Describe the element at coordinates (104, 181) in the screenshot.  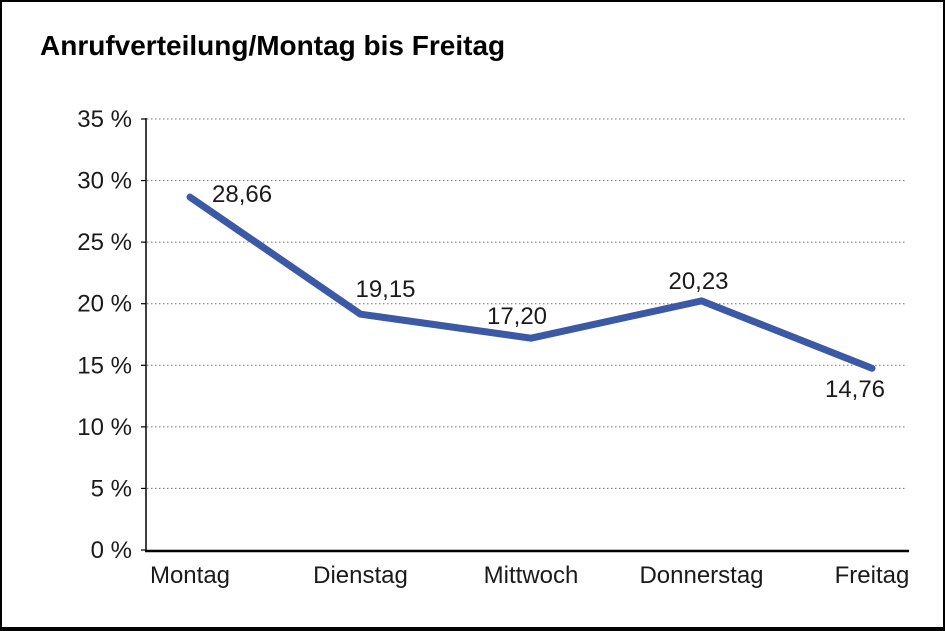
I see `y-tick-label: 30 %` at that location.